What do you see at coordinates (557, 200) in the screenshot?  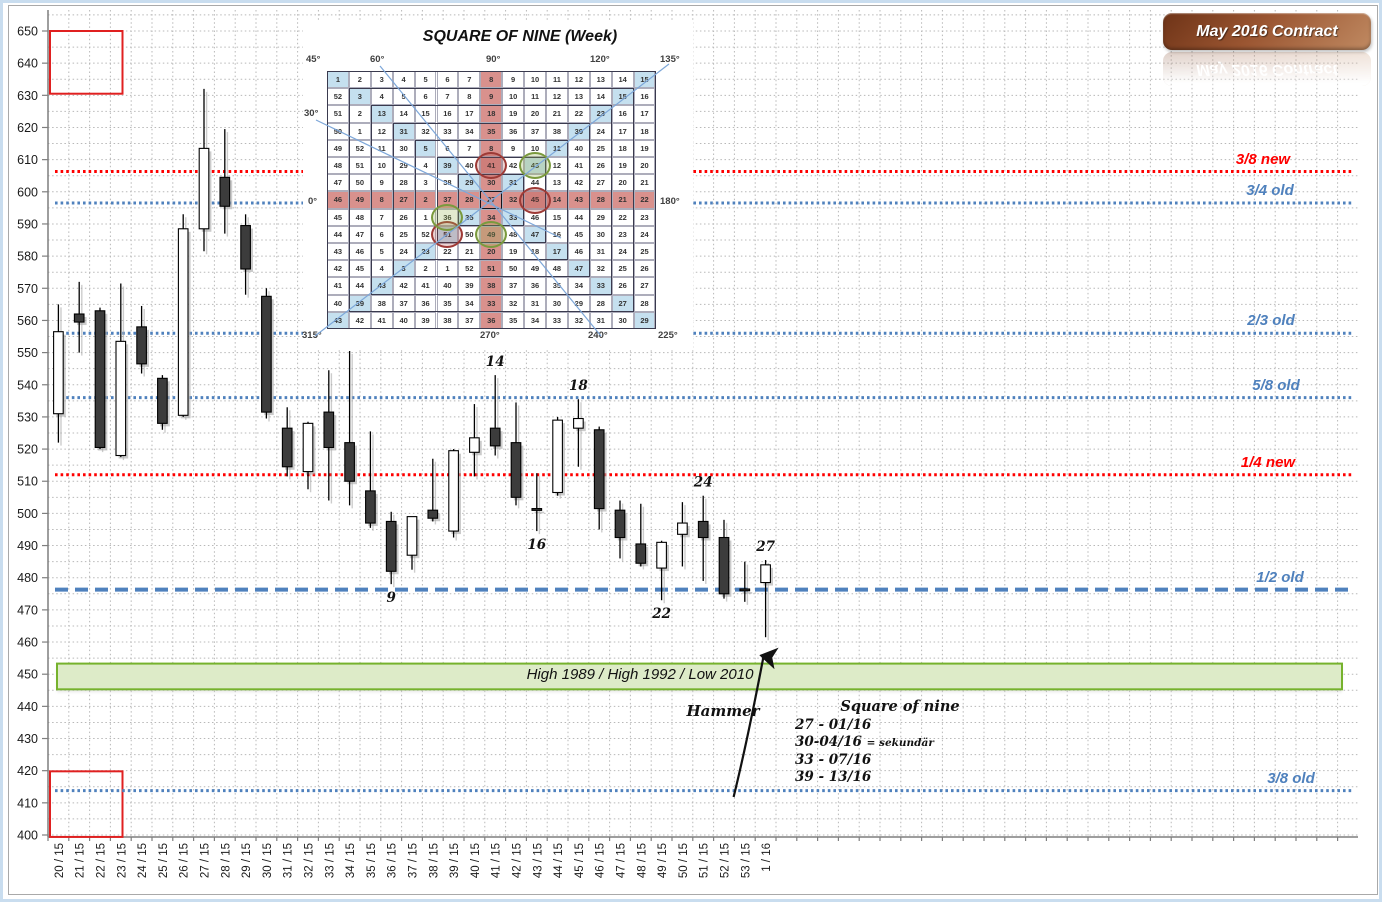 I see `sq-cell: 14` at bounding box center [557, 200].